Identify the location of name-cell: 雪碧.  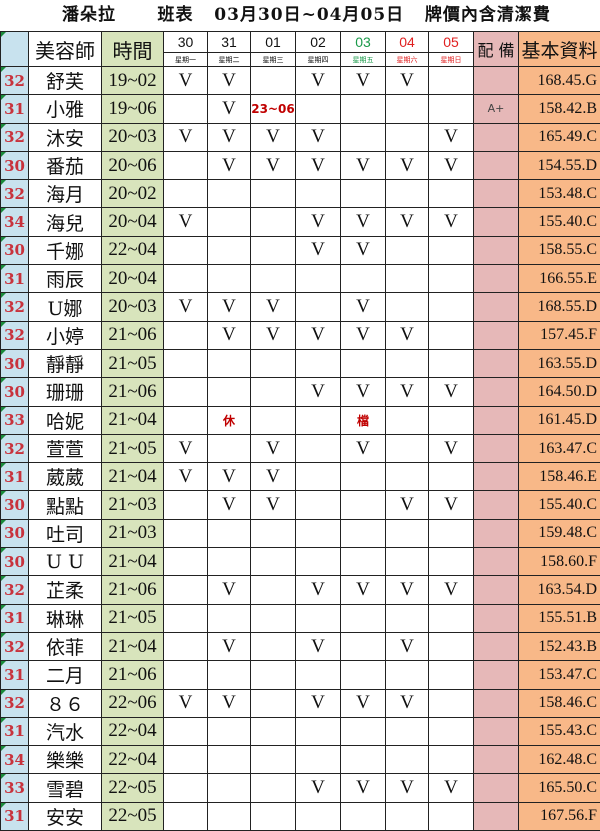
(65, 788).